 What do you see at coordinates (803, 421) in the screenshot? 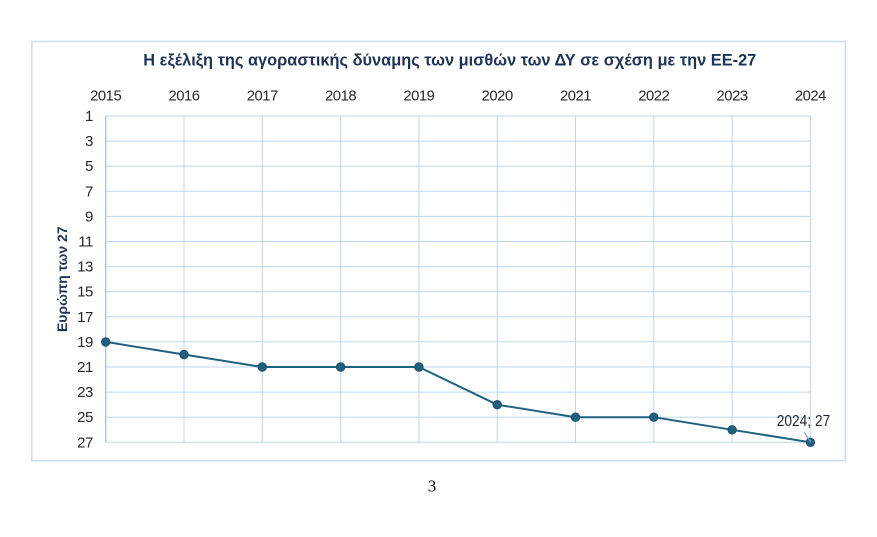
I see `svg-text: 2024; 27` at bounding box center [803, 421].